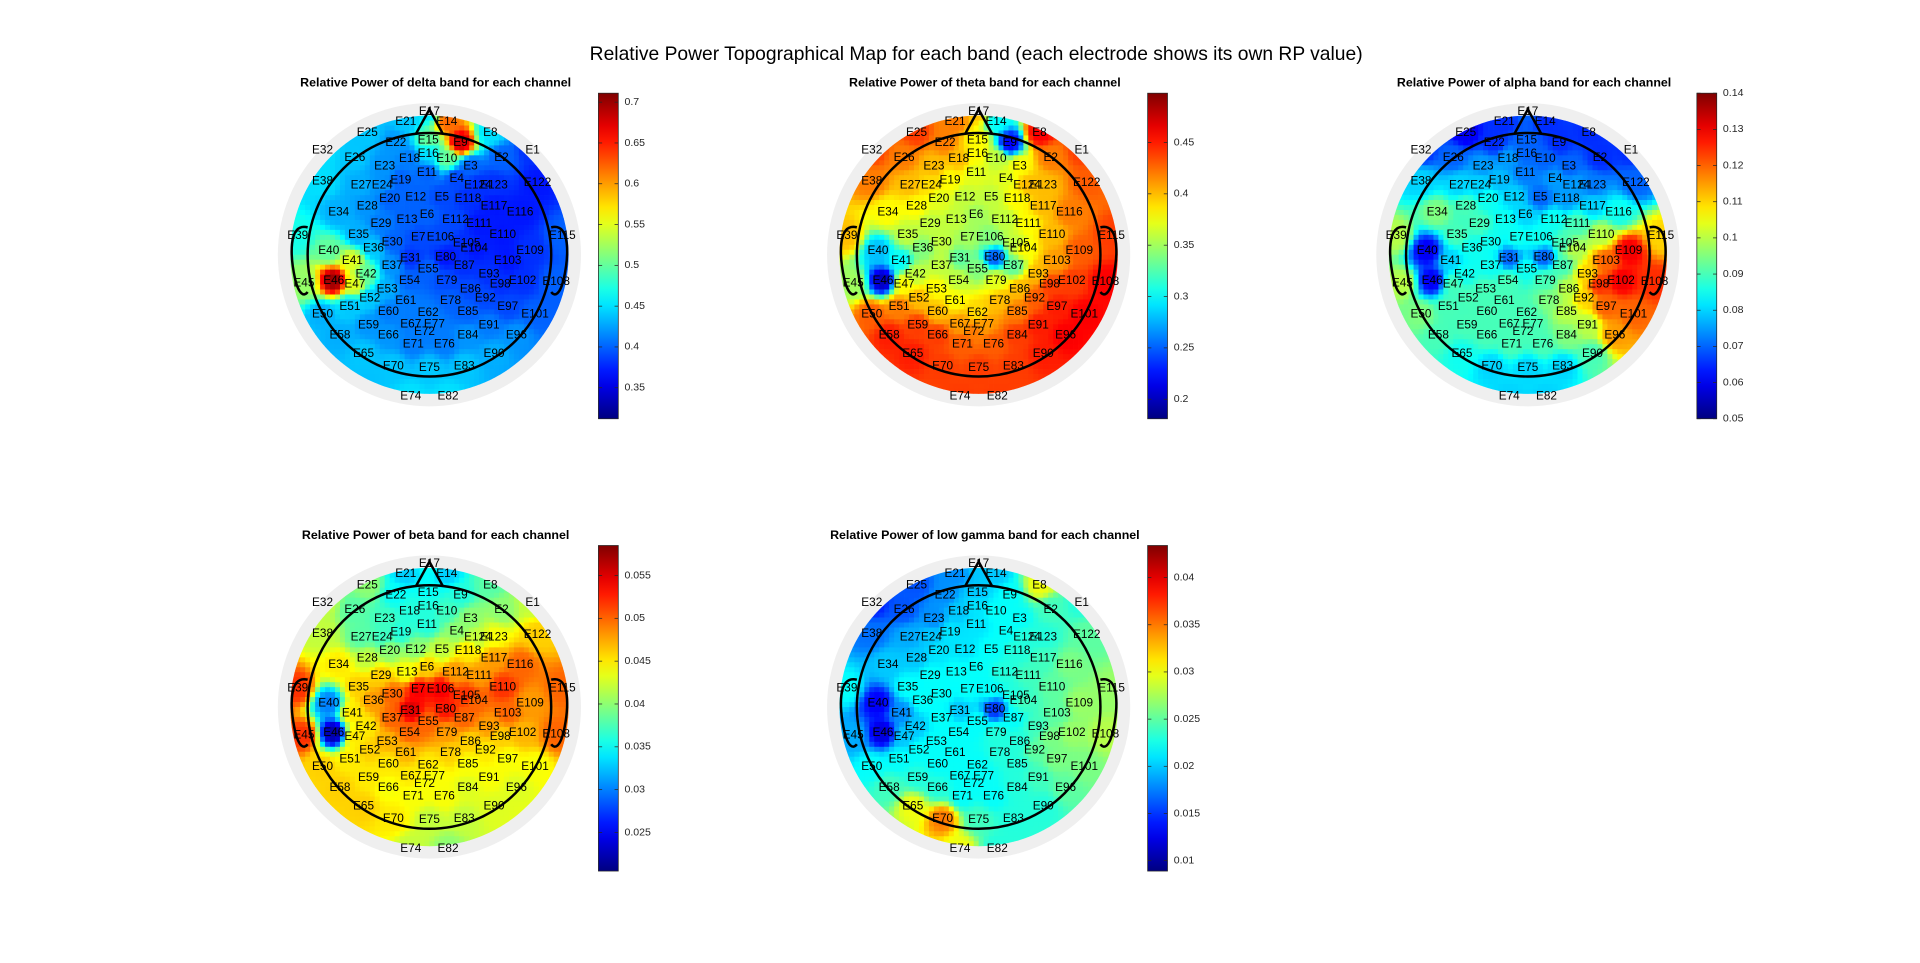 The width and height of the screenshot is (1920, 963). Describe the element at coordinates (494, 205) in the screenshot. I see `electrode-label: E117` at that location.